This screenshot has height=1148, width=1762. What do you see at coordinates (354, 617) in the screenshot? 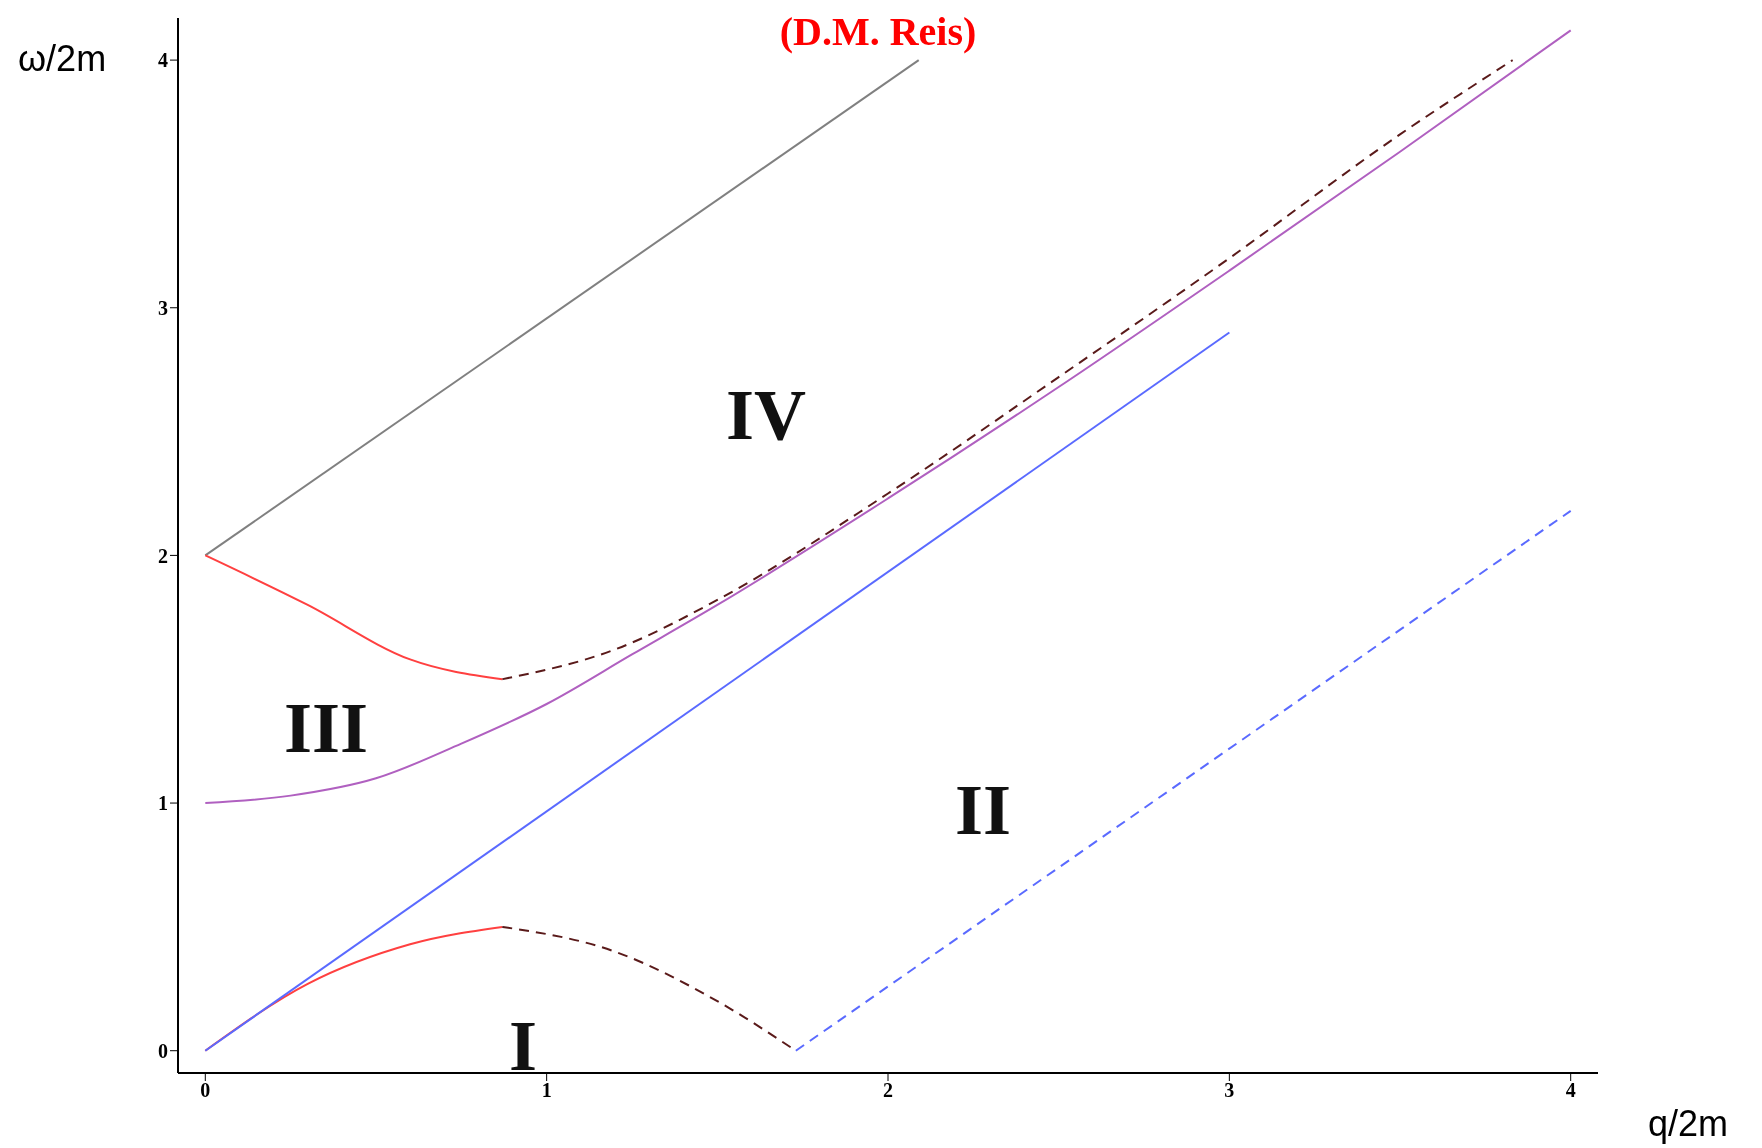
I see `line-series` at bounding box center [354, 617].